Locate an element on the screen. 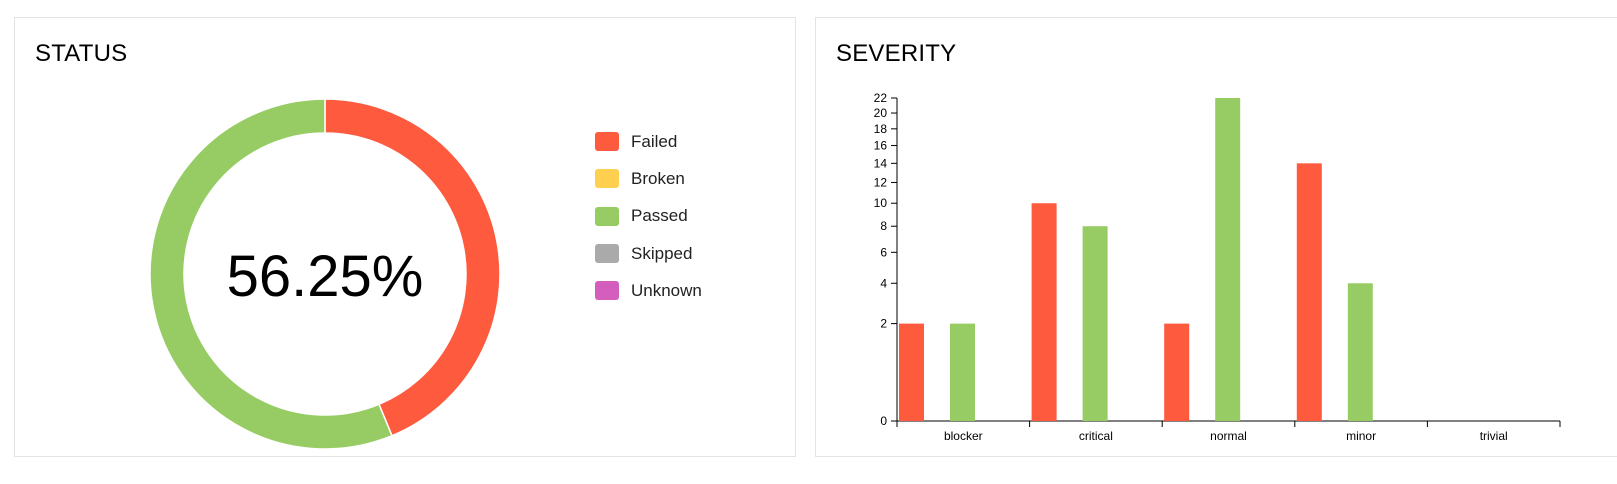  y-tick-label: 0 is located at coordinates (883, 421).